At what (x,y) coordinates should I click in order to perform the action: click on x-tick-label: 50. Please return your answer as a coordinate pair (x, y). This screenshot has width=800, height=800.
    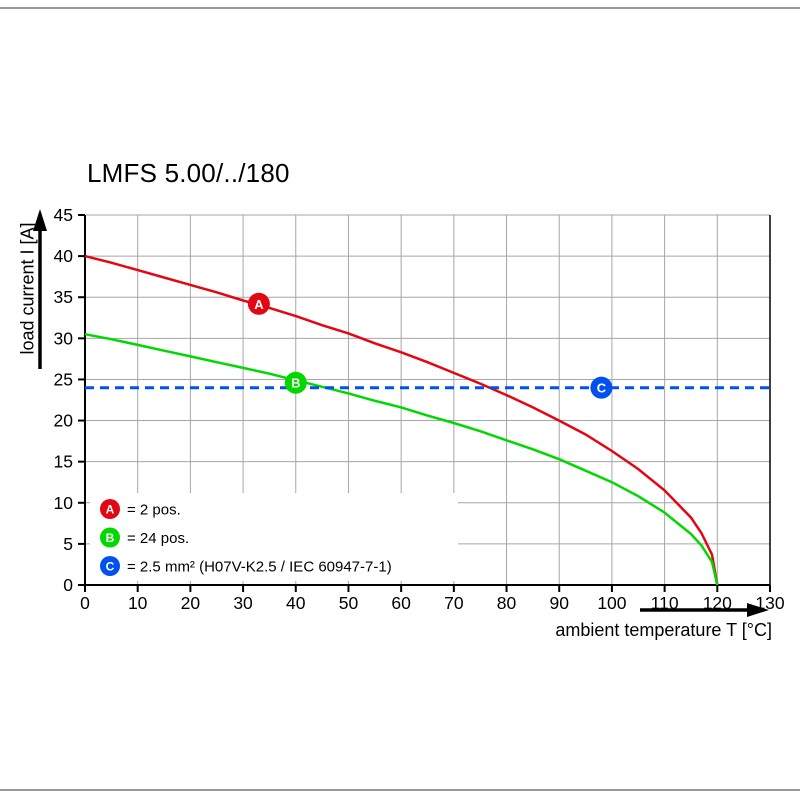
    Looking at the image, I should click on (349, 603).